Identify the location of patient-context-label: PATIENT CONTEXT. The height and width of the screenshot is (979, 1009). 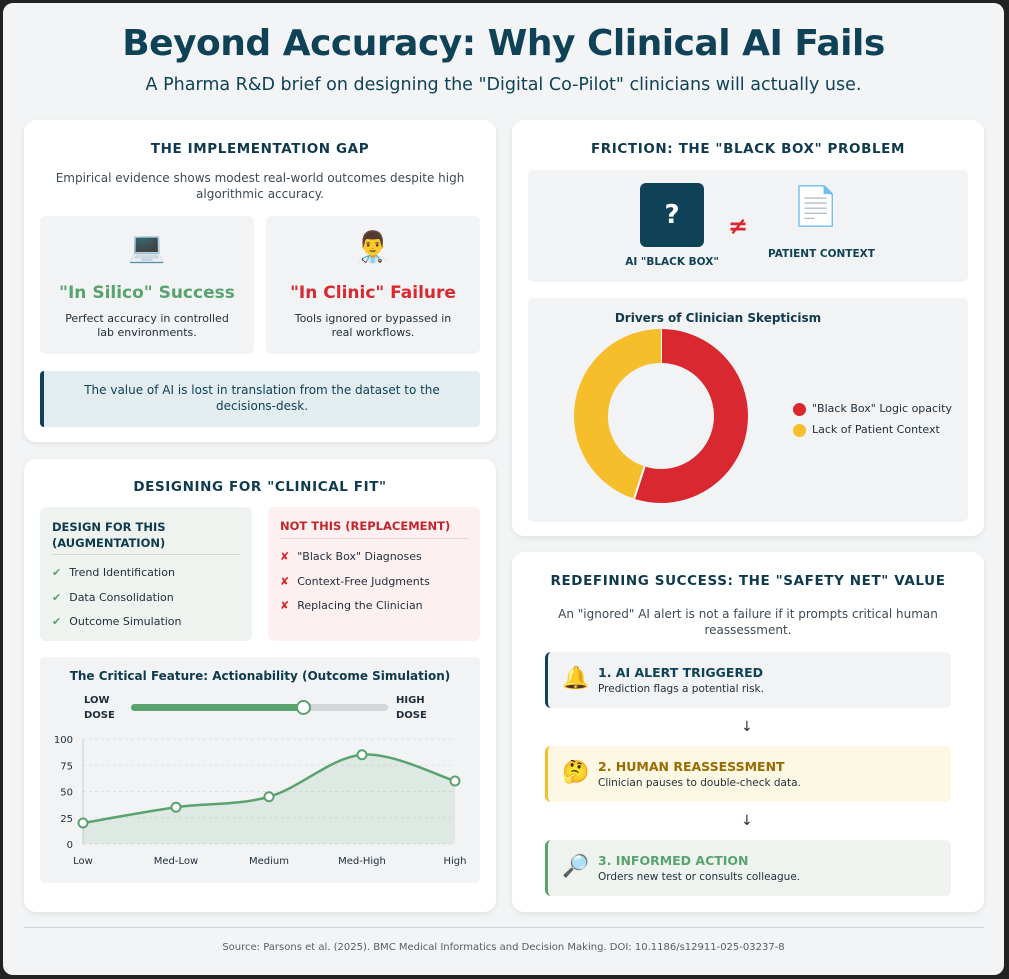
(821, 254).